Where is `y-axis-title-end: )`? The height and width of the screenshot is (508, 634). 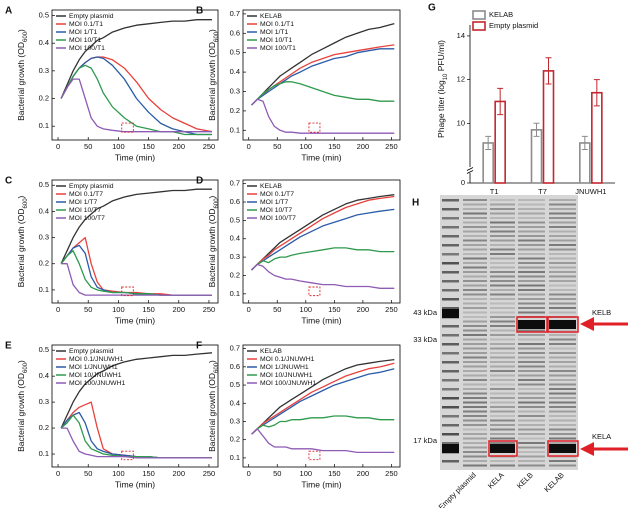 y-axis-title-end: ) is located at coordinates (21, 30).